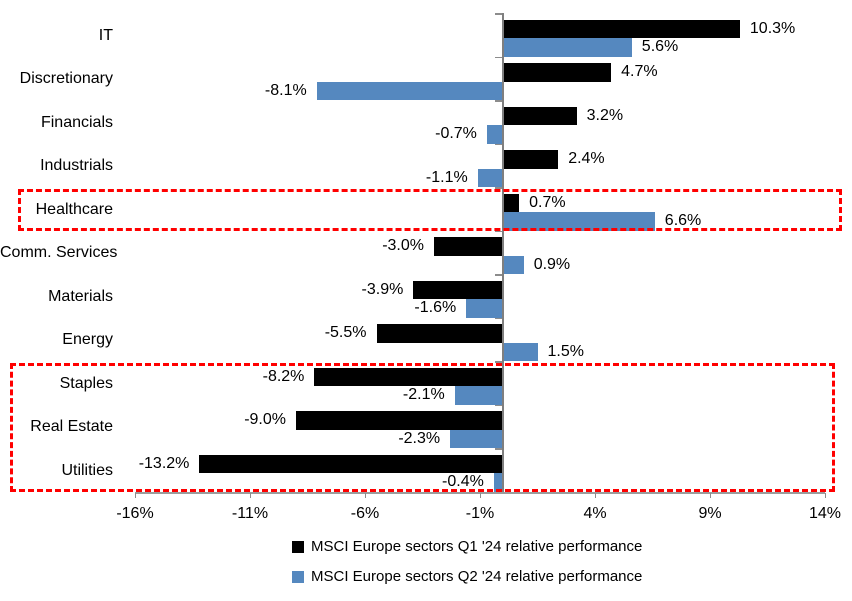 This screenshot has height=601, width=852. I want to click on value-axis-tick-label: -1%, so click(480, 513).